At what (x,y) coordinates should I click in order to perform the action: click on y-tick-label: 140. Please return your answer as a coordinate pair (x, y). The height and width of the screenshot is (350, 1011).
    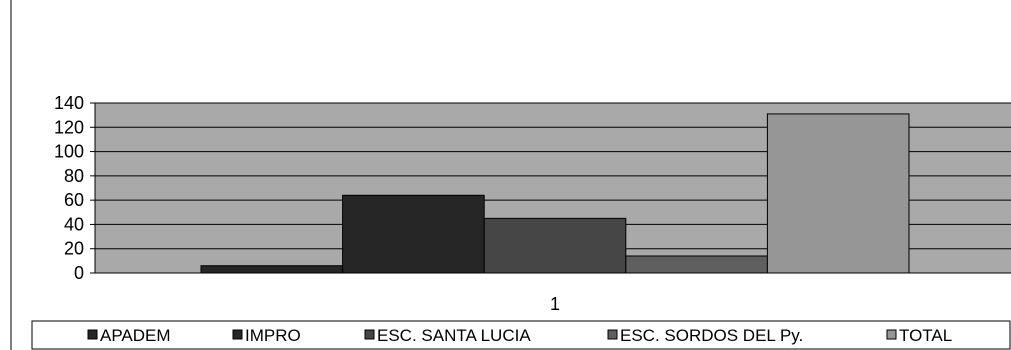
    Looking at the image, I should click on (69, 103).